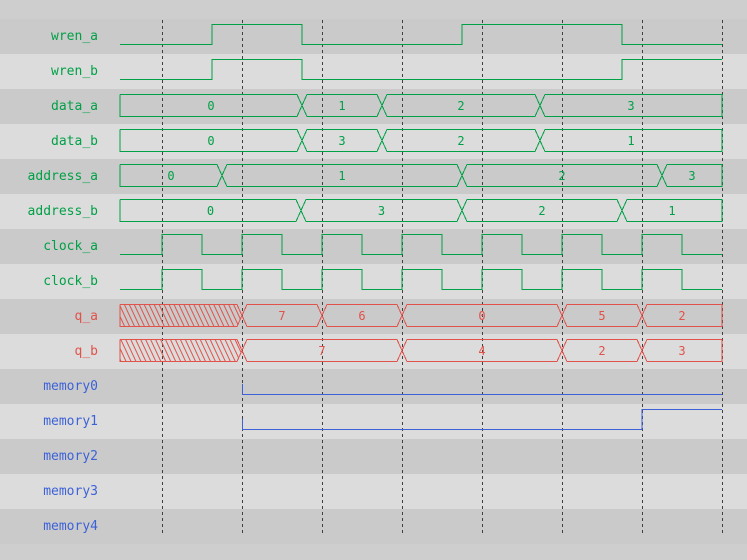 The height and width of the screenshot is (560, 747). I want to click on signal-label-clock_a: clock_a, so click(70, 246).